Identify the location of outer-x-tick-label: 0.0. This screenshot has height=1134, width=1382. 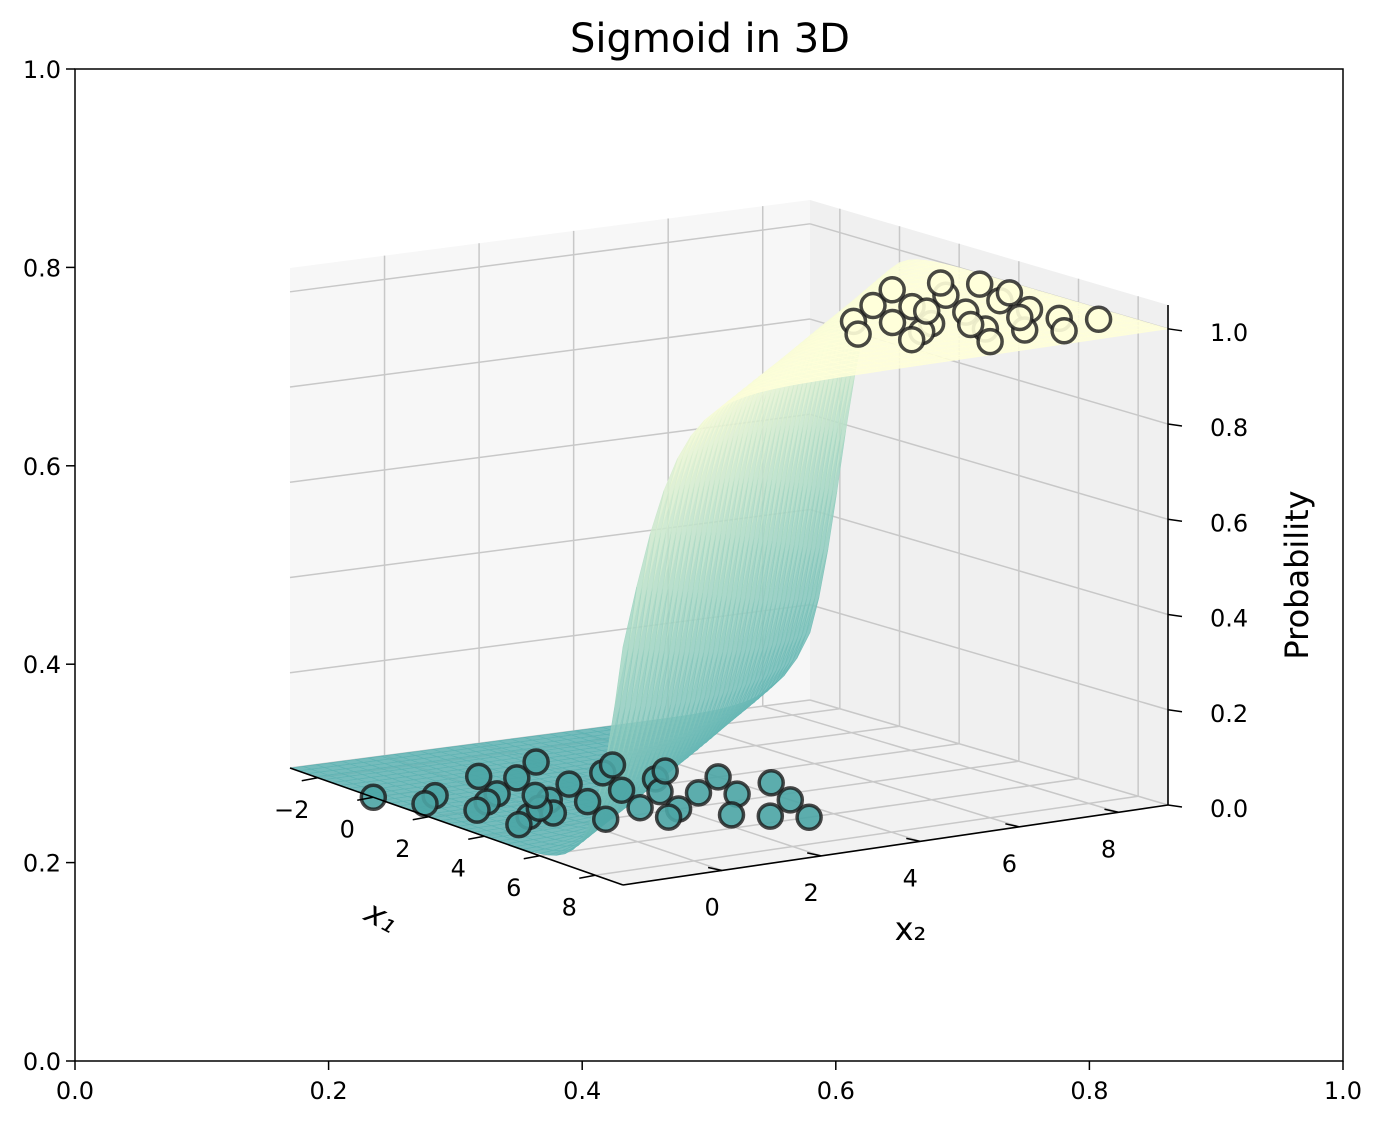
(75, 1091).